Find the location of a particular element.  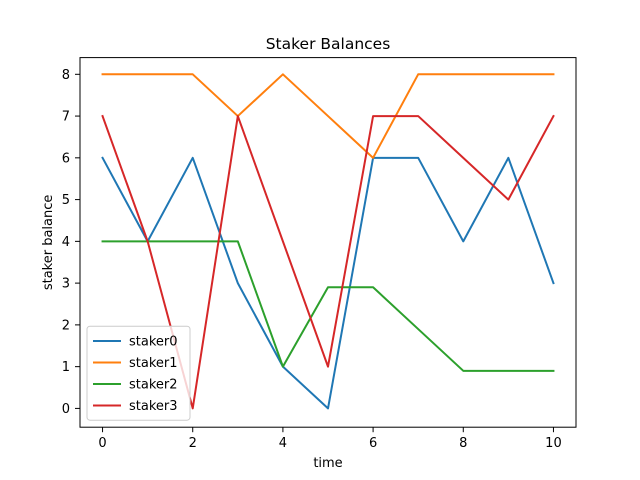

x-tick-label: 2 is located at coordinates (193, 443).